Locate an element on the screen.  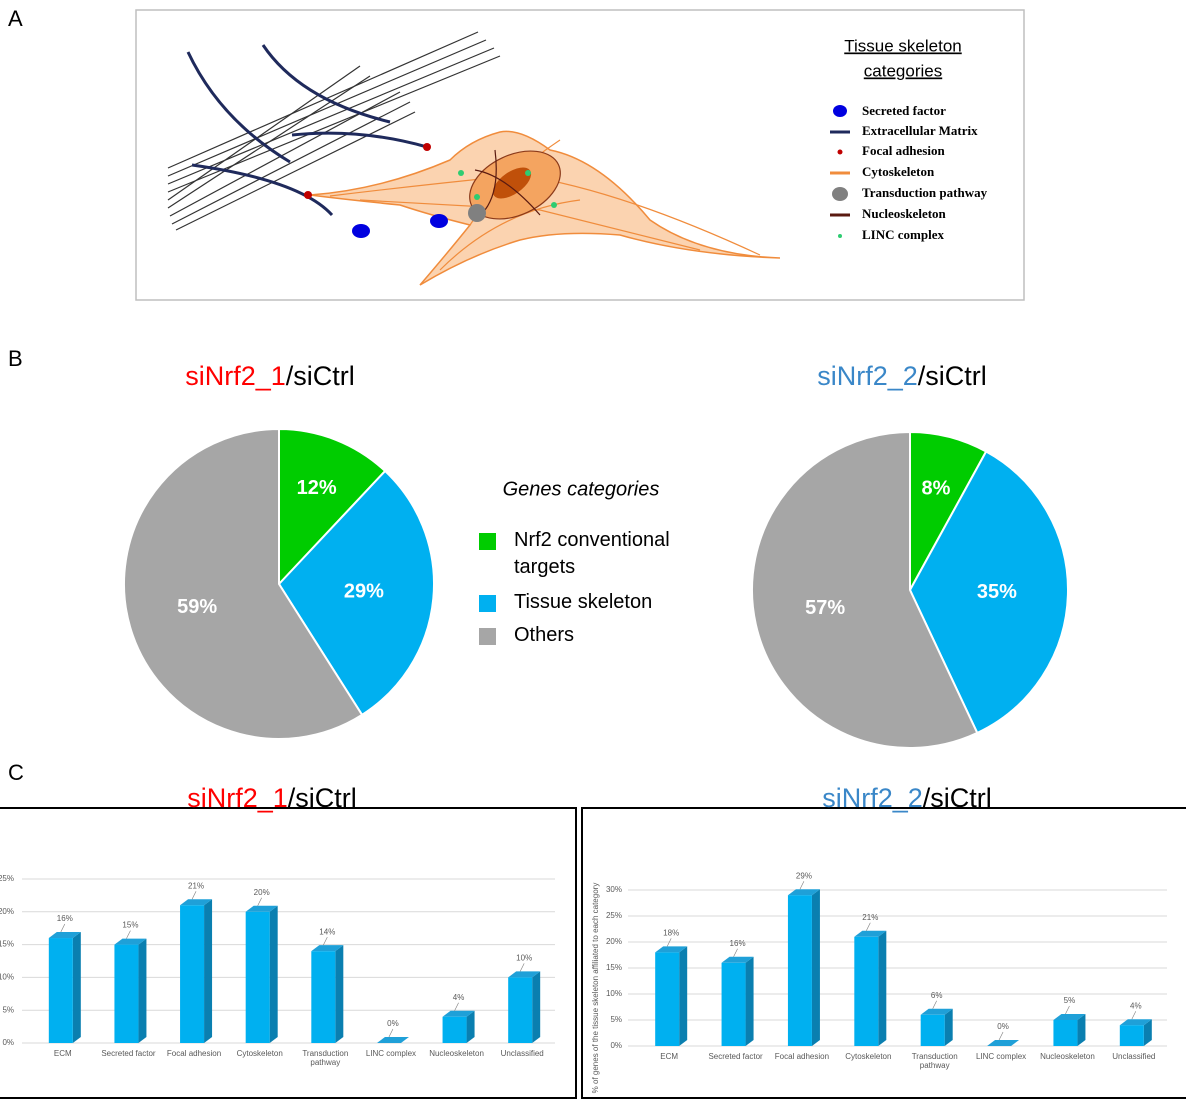
legend-item: Cytoskeleton is located at coordinates (898, 171).